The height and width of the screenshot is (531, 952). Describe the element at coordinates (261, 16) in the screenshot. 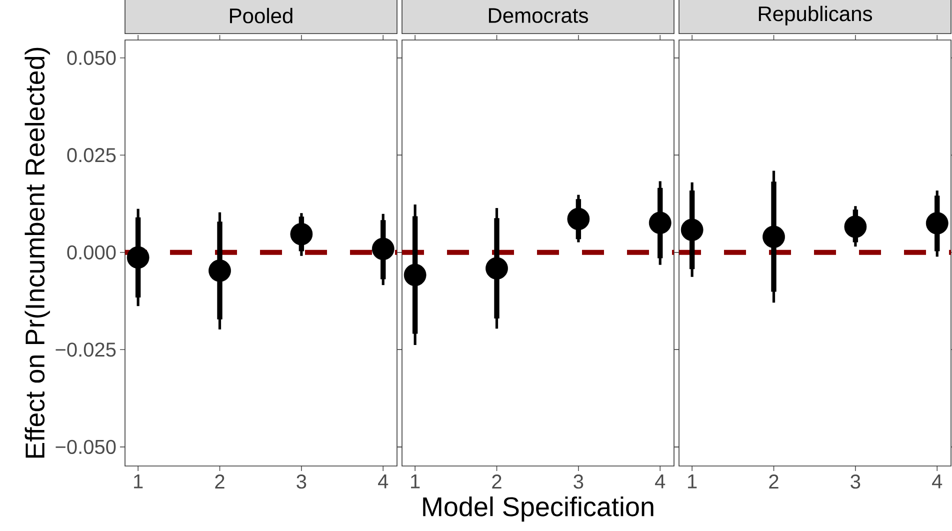

I see `chart-title: Pooled` at that location.